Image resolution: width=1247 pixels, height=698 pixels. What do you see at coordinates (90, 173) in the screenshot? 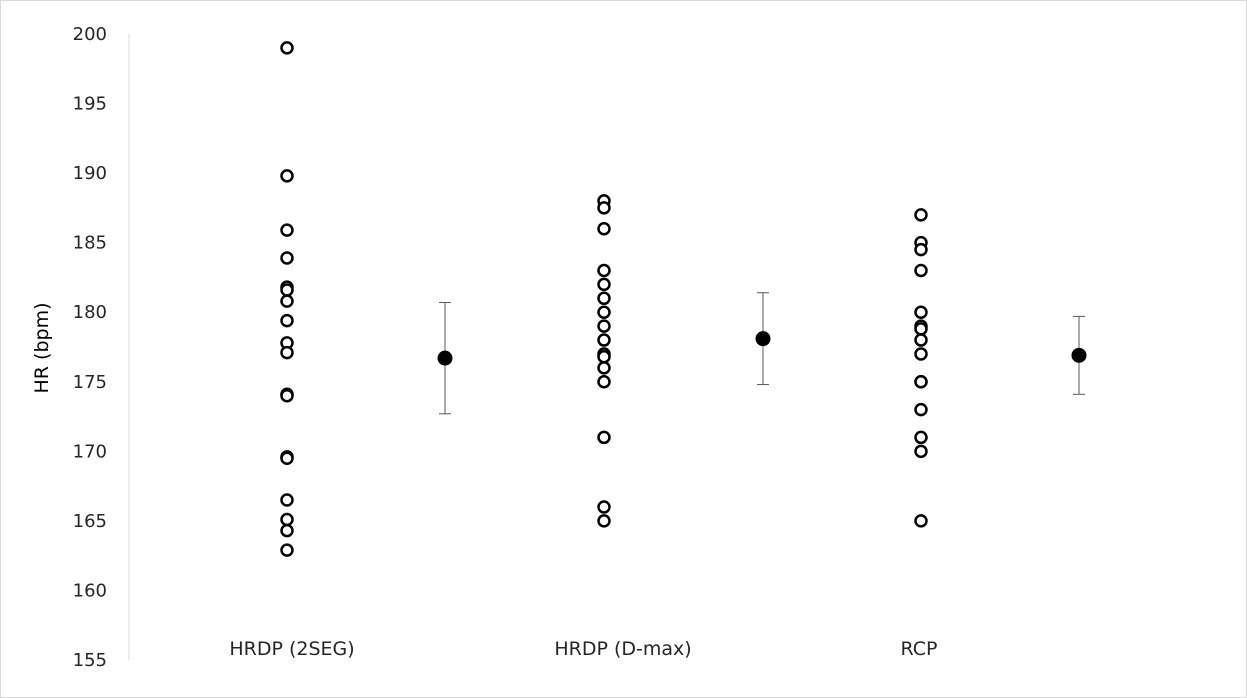
I see `y-tick-label: 190` at bounding box center [90, 173].